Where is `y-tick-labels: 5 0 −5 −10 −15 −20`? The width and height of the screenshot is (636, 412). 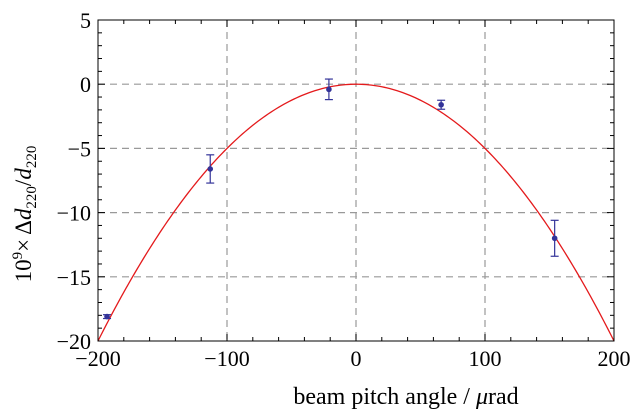 y-tick-labels: 5 0 −5 −10 −15 −20 is located at coordinates (74, 181).